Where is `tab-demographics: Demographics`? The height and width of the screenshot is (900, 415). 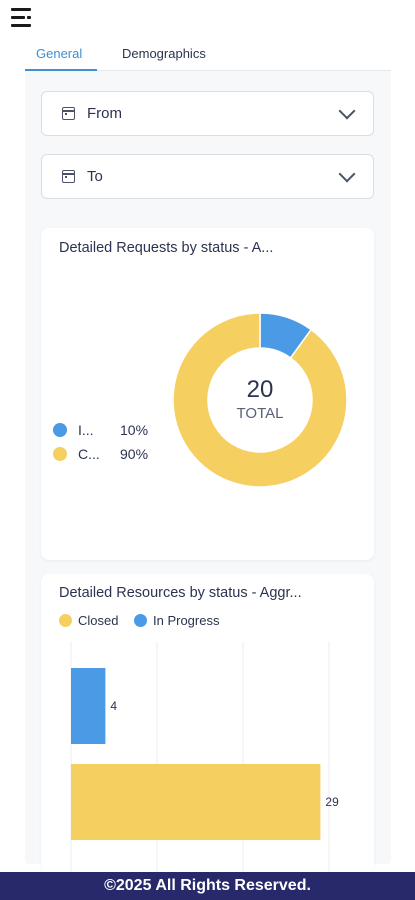
tab-demographics: Demographics is located at coordinates (164, 53).